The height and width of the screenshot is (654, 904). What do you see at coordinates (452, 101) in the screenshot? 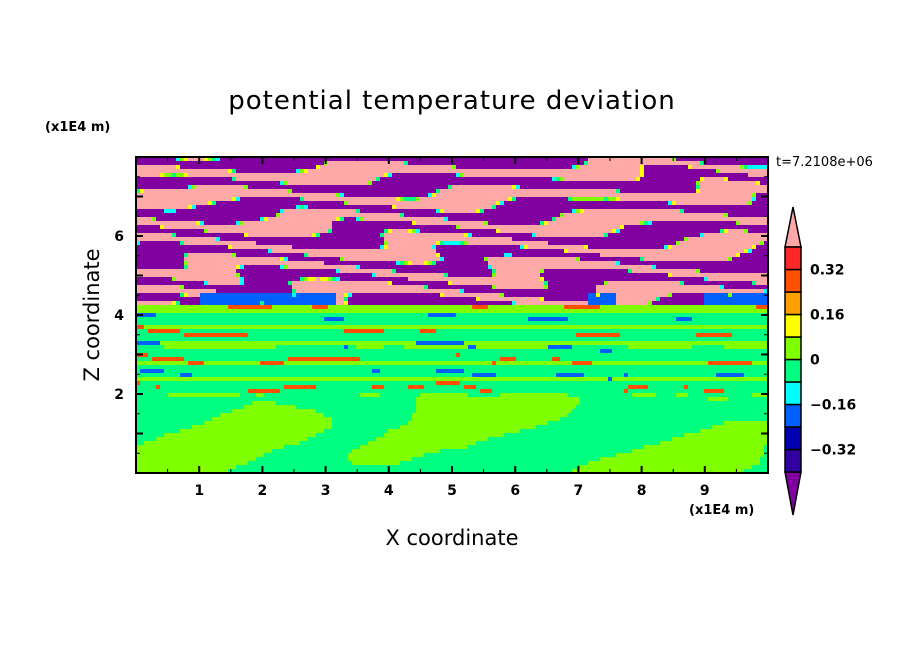
I see `chart-title: potential temperature deviation` at bounding box center [452, 101].